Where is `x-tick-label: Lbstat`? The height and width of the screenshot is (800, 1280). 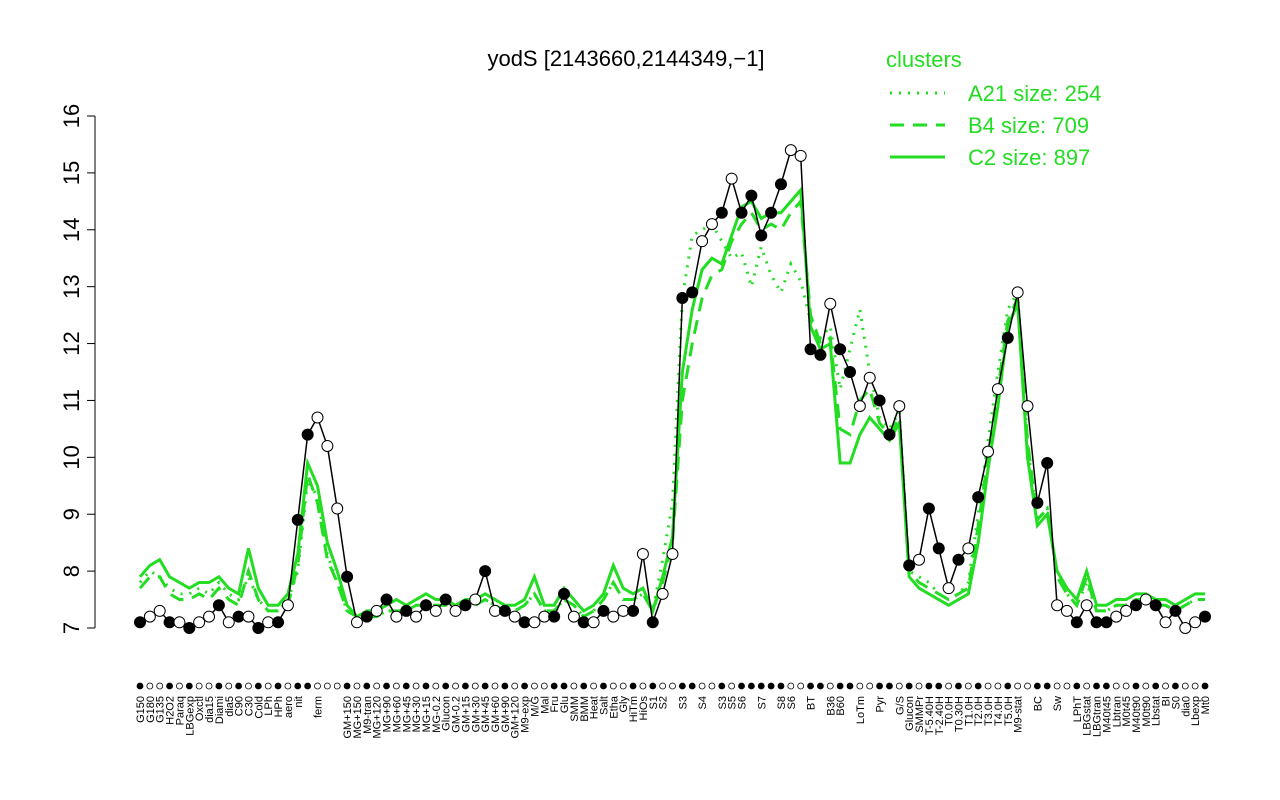 x-tick-label: Lbstat is located at coordinates (1157, 711).